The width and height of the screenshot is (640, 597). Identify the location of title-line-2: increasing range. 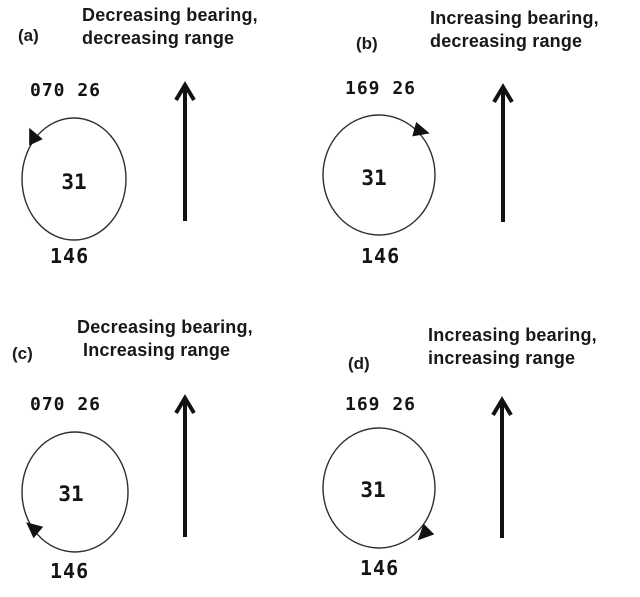
(502, 358).